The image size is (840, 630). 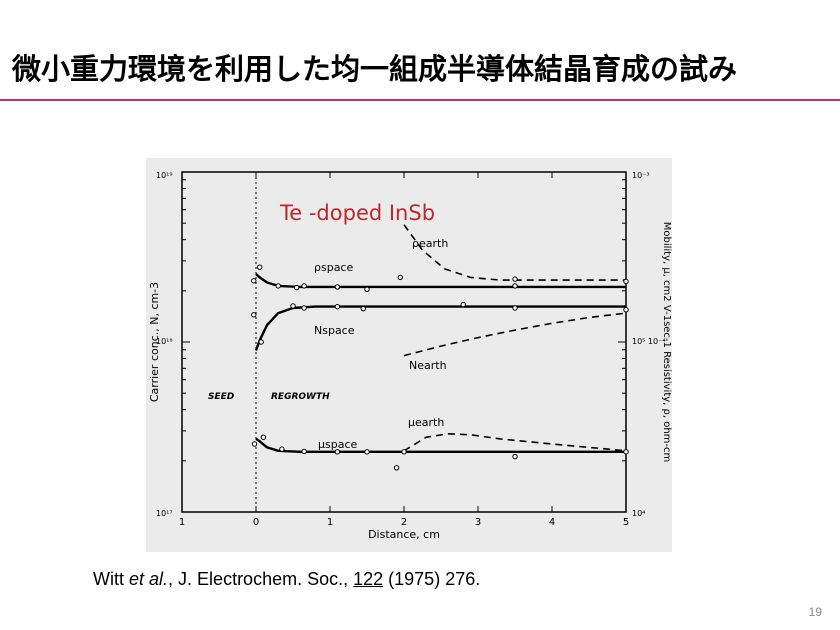 What do you see at coordinates (430, 243) in the screenshot?
I see `series-label-rho-earth: ρearth` at bounding box center [430, 243].